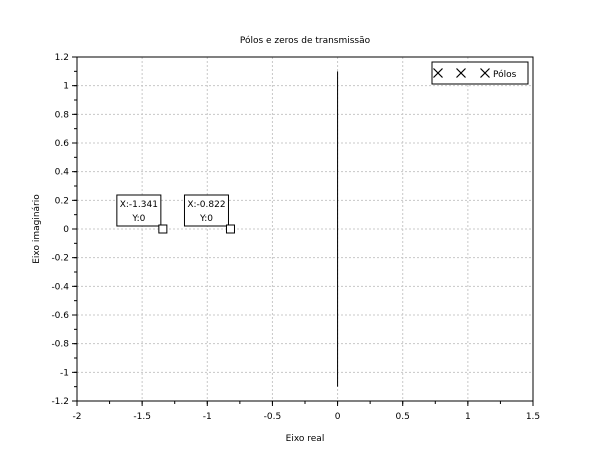 Image resolution: width=610 pixels, height=460 pixels. I want to click on x-tick-label: 1, so click(468, 417).